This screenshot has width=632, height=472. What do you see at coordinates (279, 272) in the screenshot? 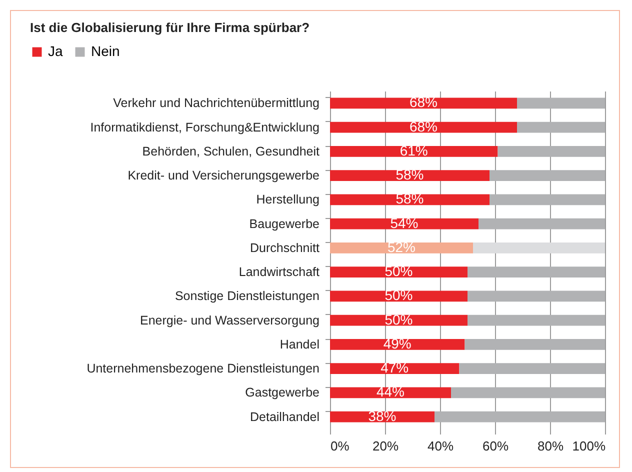
I see `y-tick-label: Landwirtschaft` at bounding box center [279, 272].